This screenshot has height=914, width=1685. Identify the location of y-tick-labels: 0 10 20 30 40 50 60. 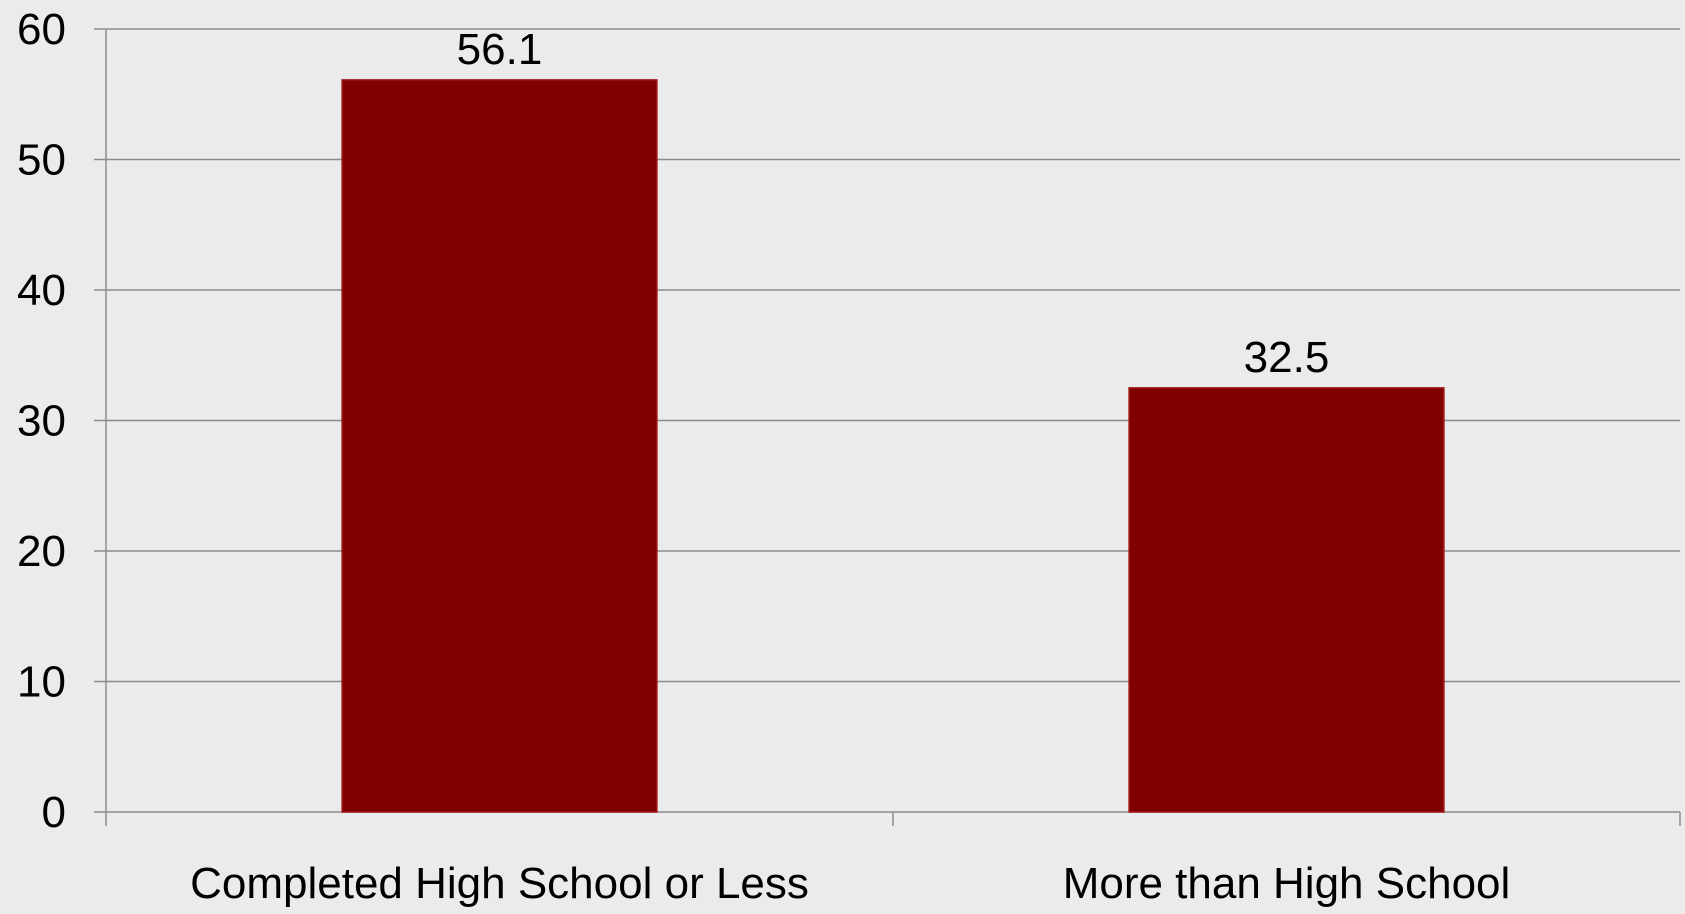
(41, 421).